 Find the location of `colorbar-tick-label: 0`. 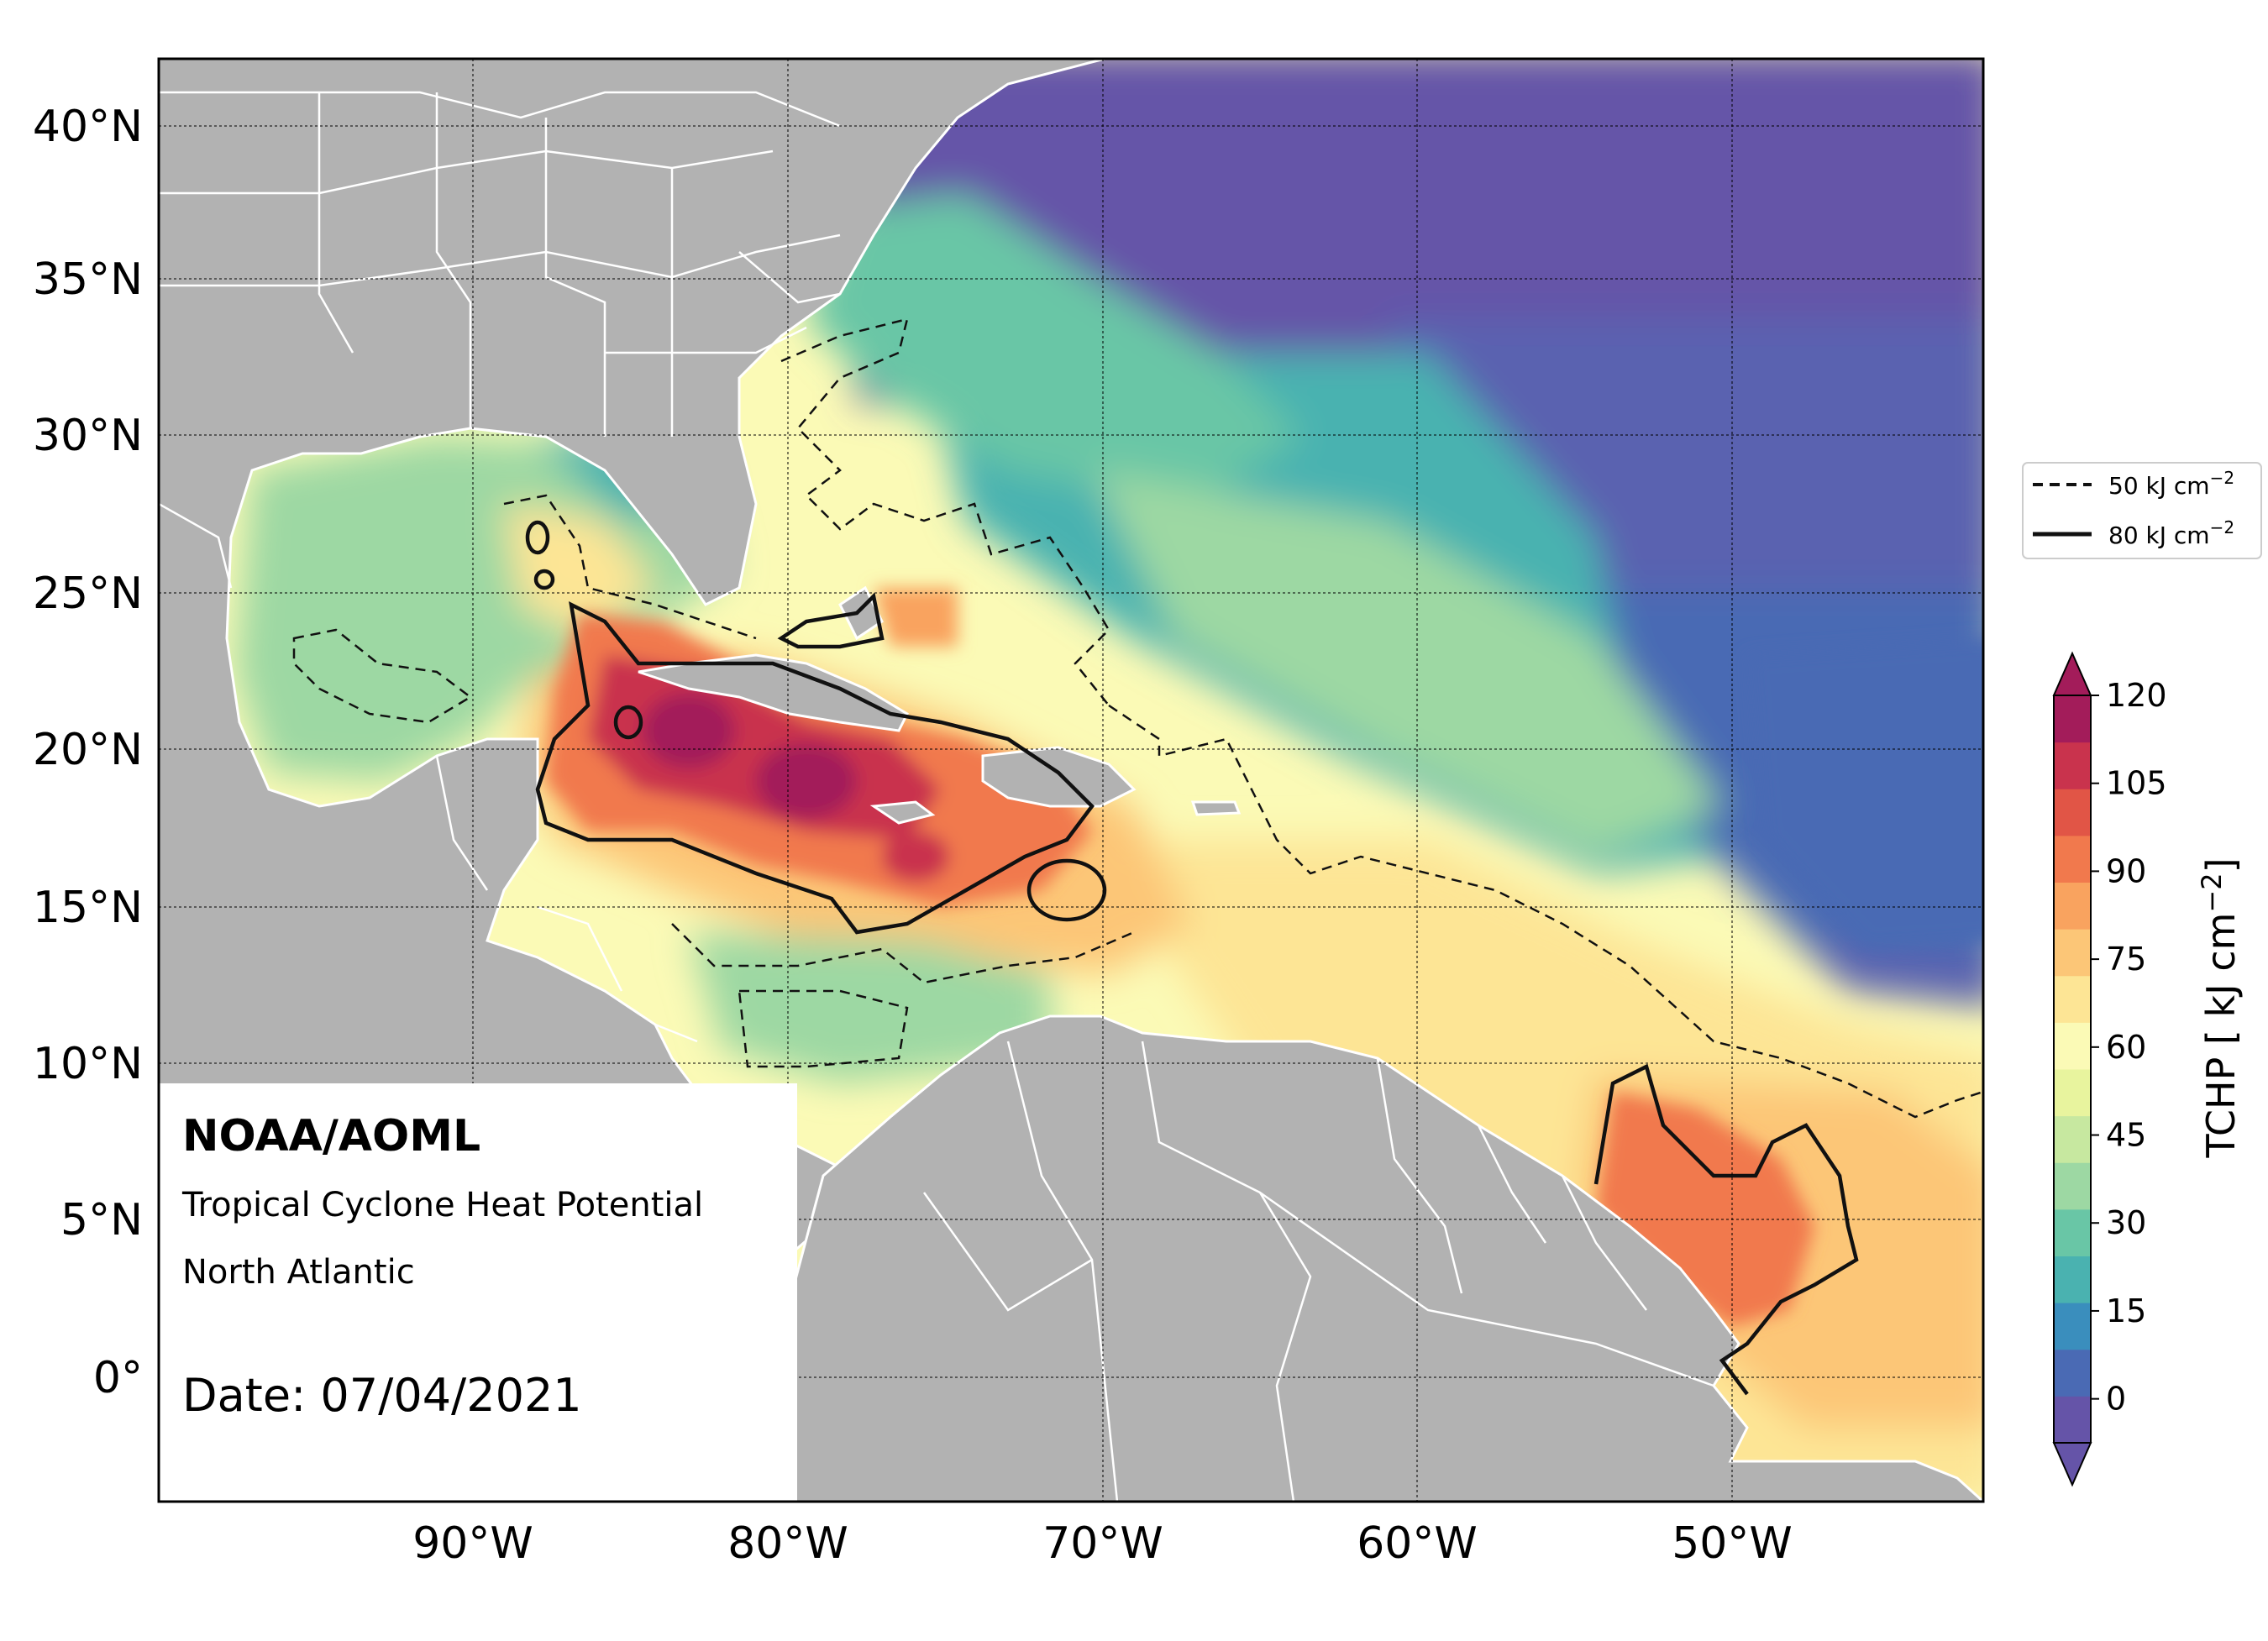

colorbar-tick-label: 0 is located at coordinates (2116, 1400).